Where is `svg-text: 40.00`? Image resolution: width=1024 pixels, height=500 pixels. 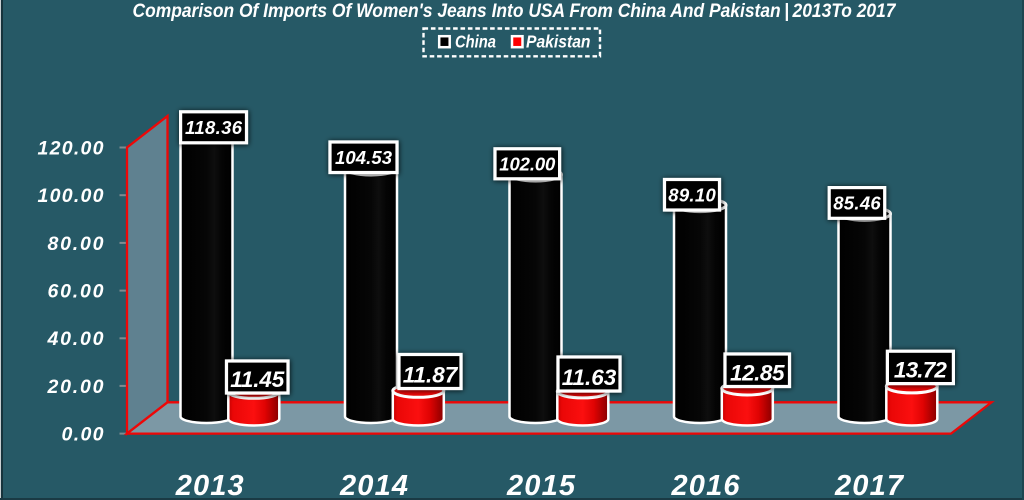
svg-text: 40.00 is located at coordinates (75, 339).